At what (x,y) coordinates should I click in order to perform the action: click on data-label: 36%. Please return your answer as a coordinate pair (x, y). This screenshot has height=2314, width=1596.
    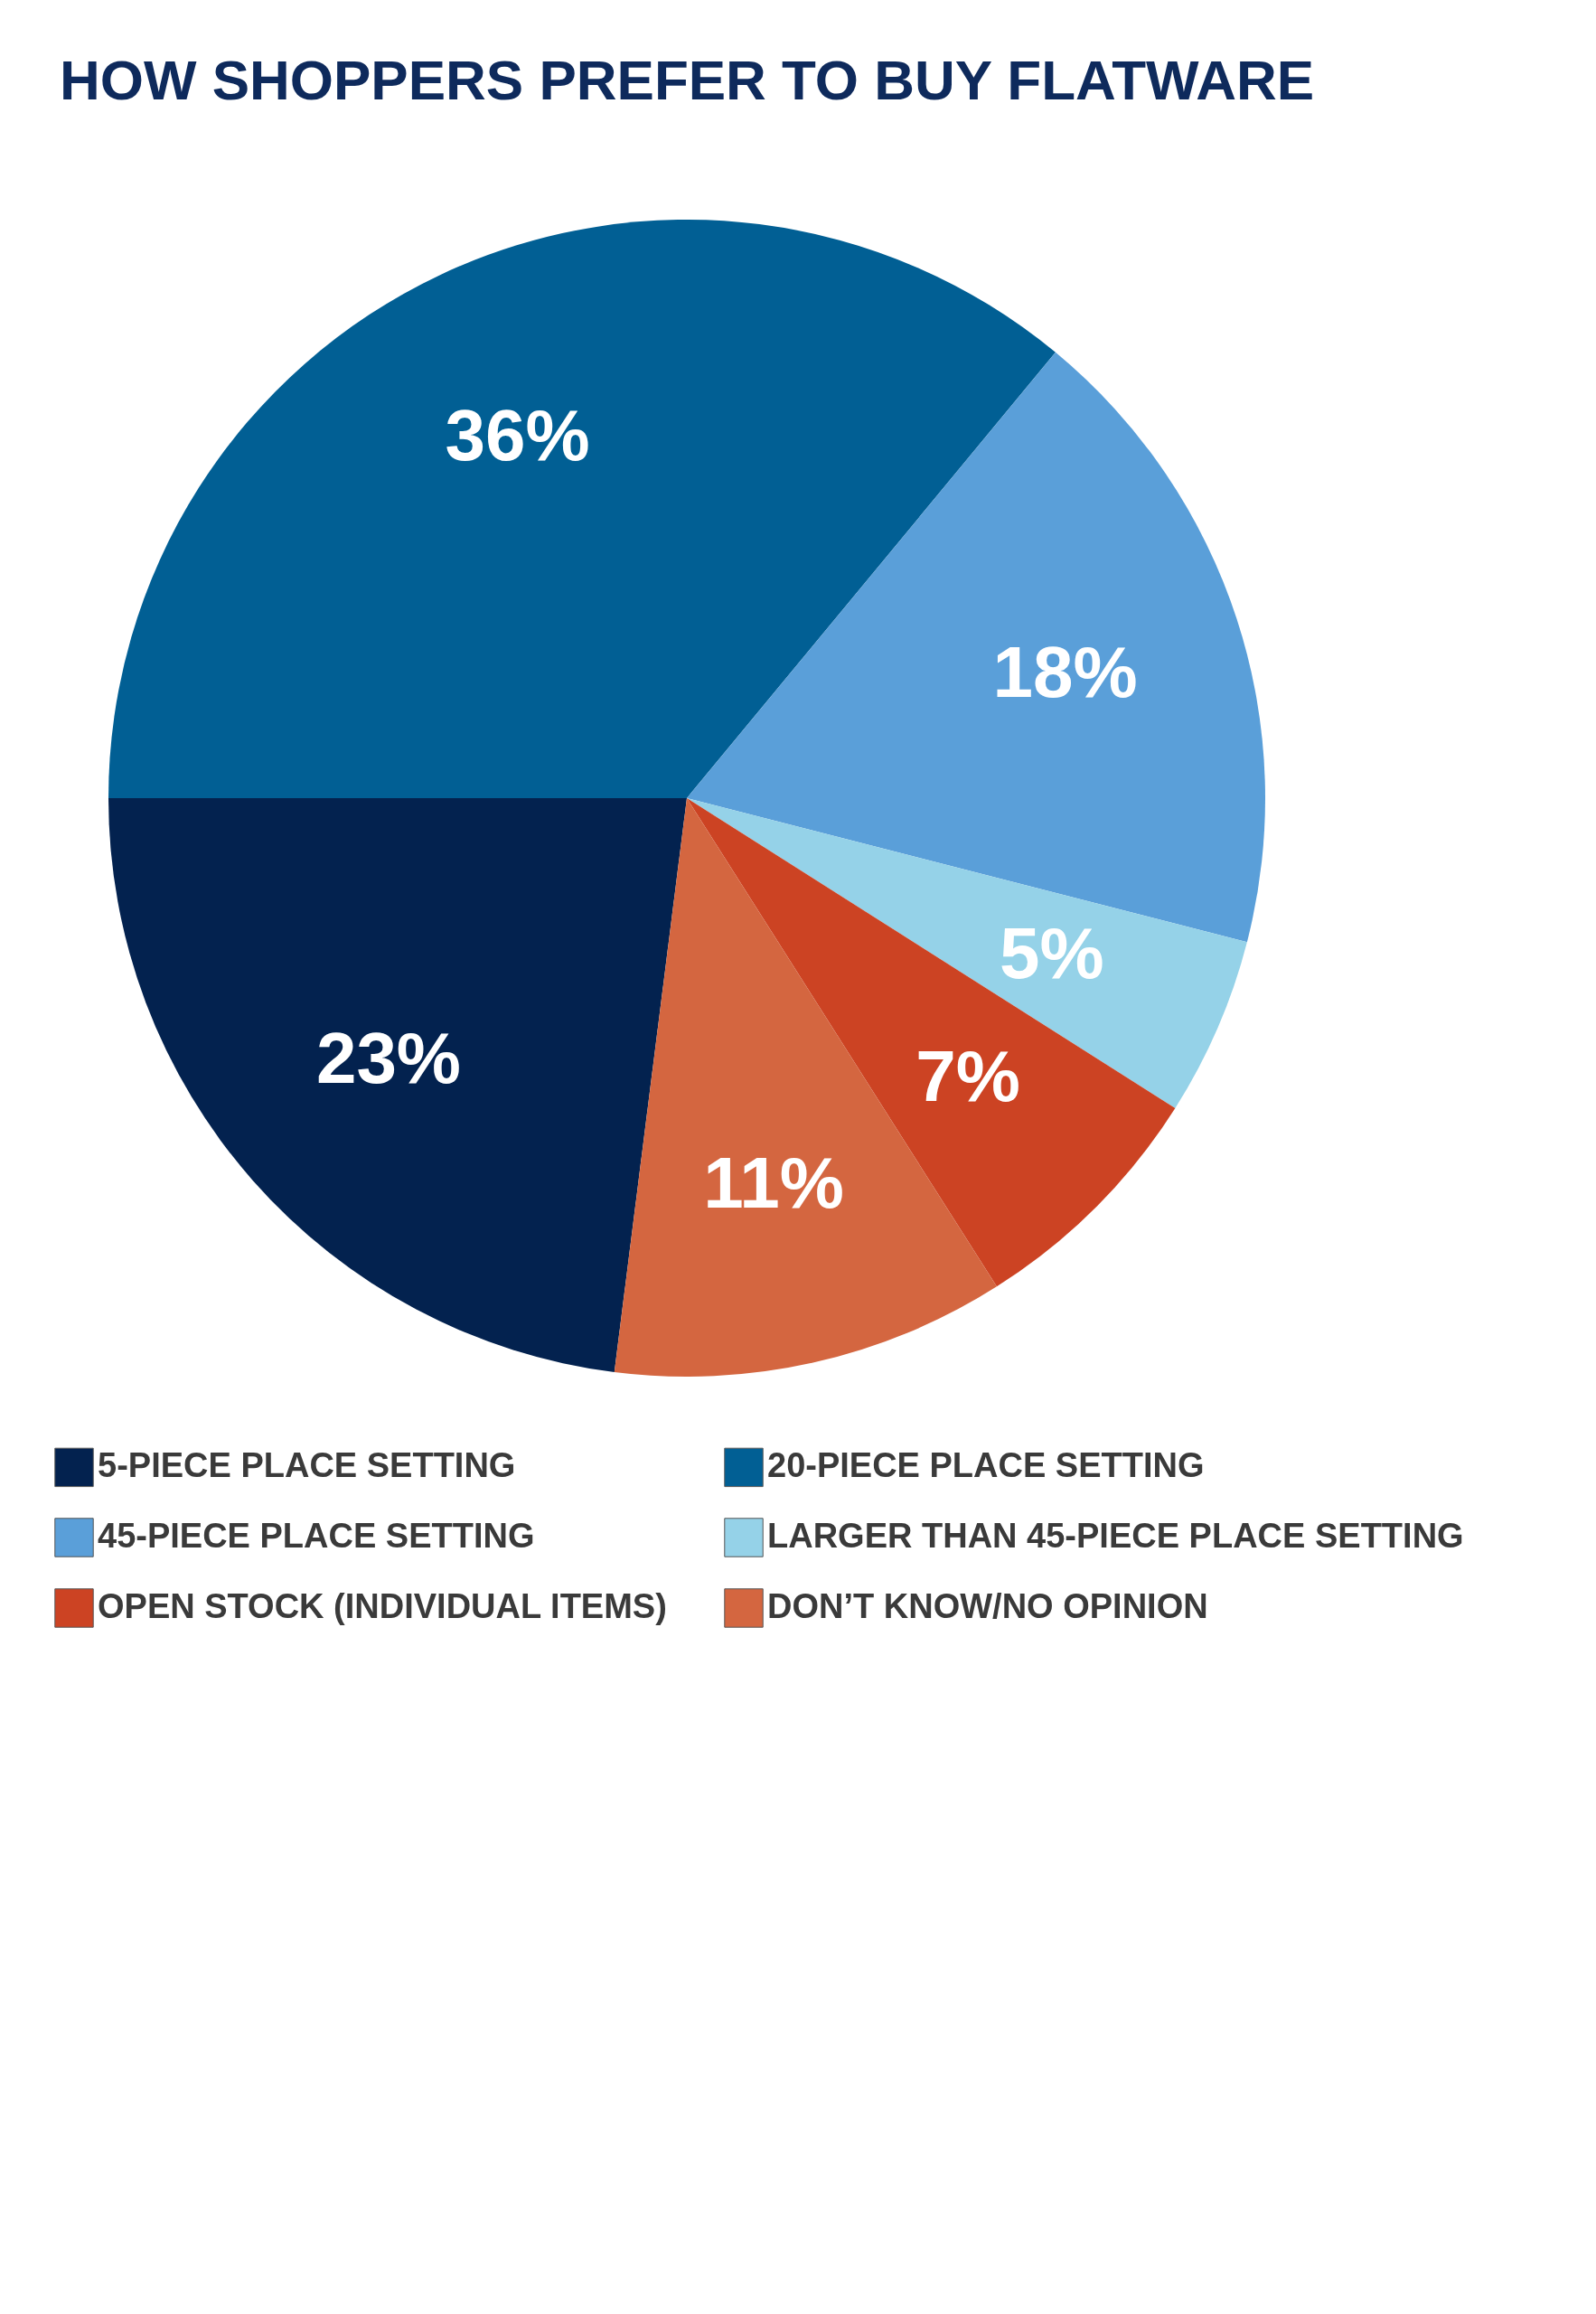
    Looking at the image, I should click on (517, 435).